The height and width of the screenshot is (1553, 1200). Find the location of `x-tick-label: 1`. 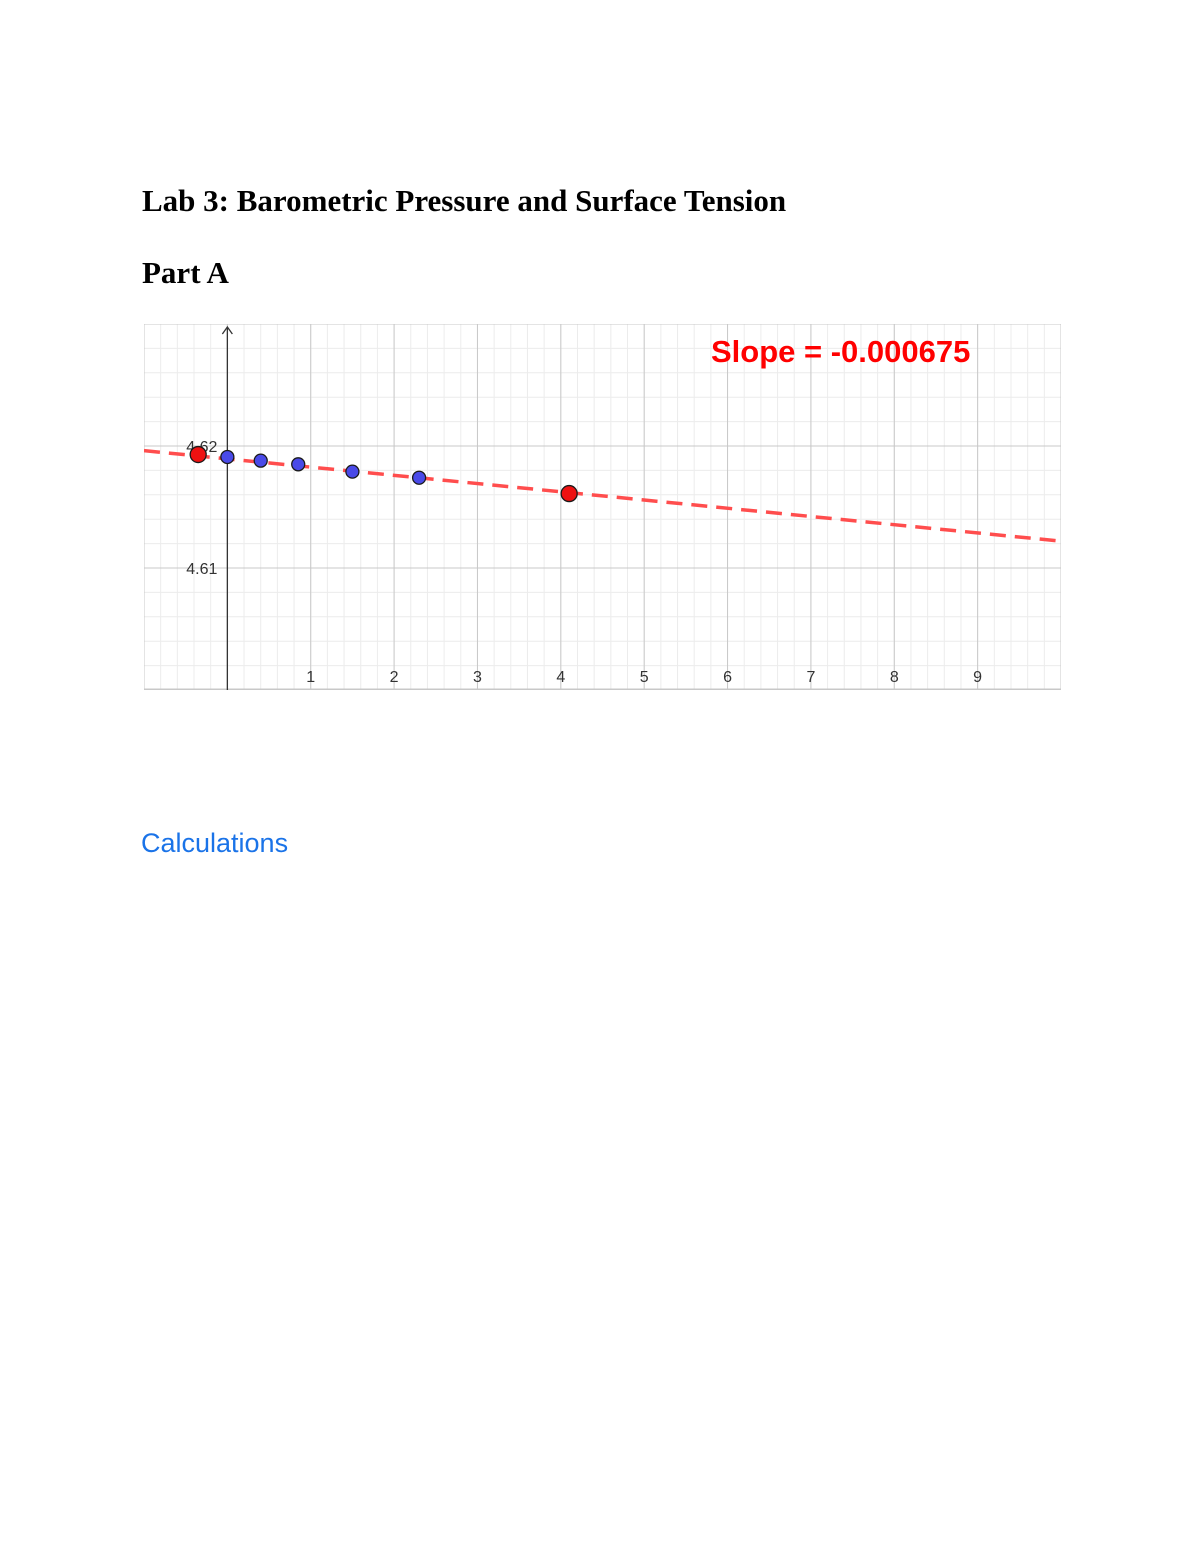

x-tick-label: 1 is located at coordinates (310, 677).